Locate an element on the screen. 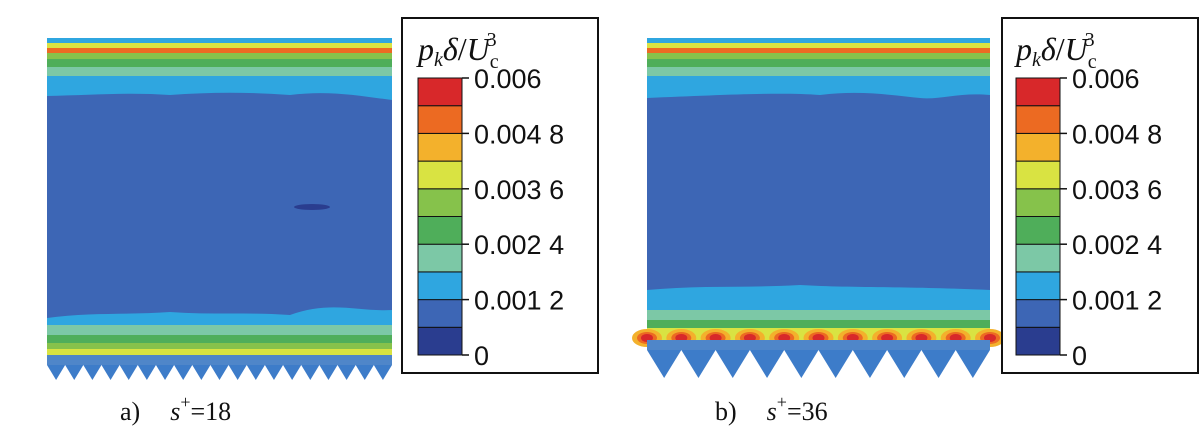 The height and width of the screenshot is (437, 1200). caption-b: b) s+=36 is located at coordinates (771, 409).